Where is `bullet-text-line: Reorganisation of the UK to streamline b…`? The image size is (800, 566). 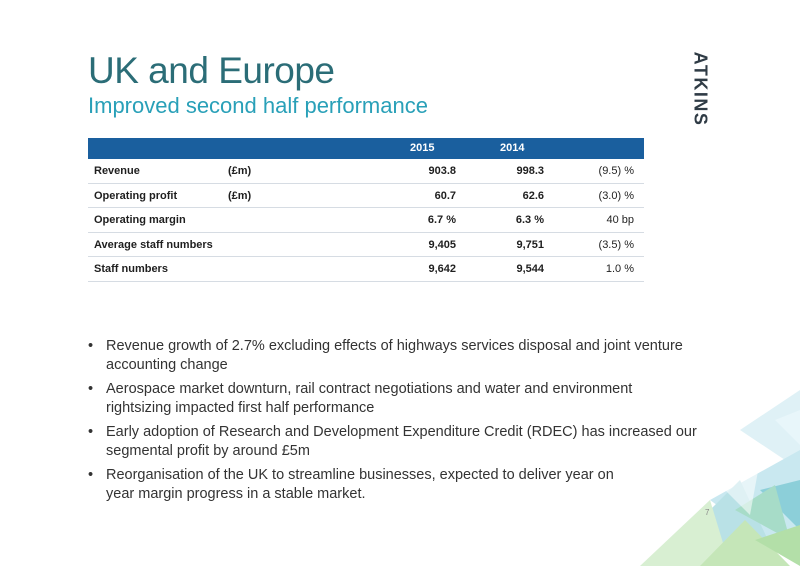
bullet-text-line: Reorganisation of the UK to streamline b… is located at coordinates (360, 475).